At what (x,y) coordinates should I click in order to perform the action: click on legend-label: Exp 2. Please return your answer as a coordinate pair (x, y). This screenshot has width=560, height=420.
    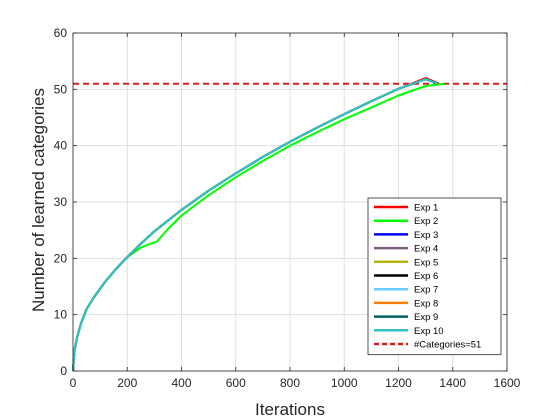
    Looking at the image, I should click on (426, 221).